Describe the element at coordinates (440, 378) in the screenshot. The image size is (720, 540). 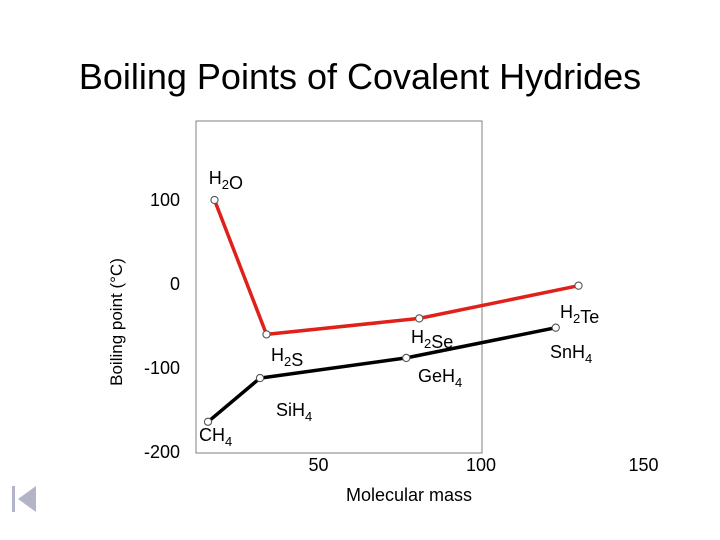
I see `data-point-label: GeH4` at that location.